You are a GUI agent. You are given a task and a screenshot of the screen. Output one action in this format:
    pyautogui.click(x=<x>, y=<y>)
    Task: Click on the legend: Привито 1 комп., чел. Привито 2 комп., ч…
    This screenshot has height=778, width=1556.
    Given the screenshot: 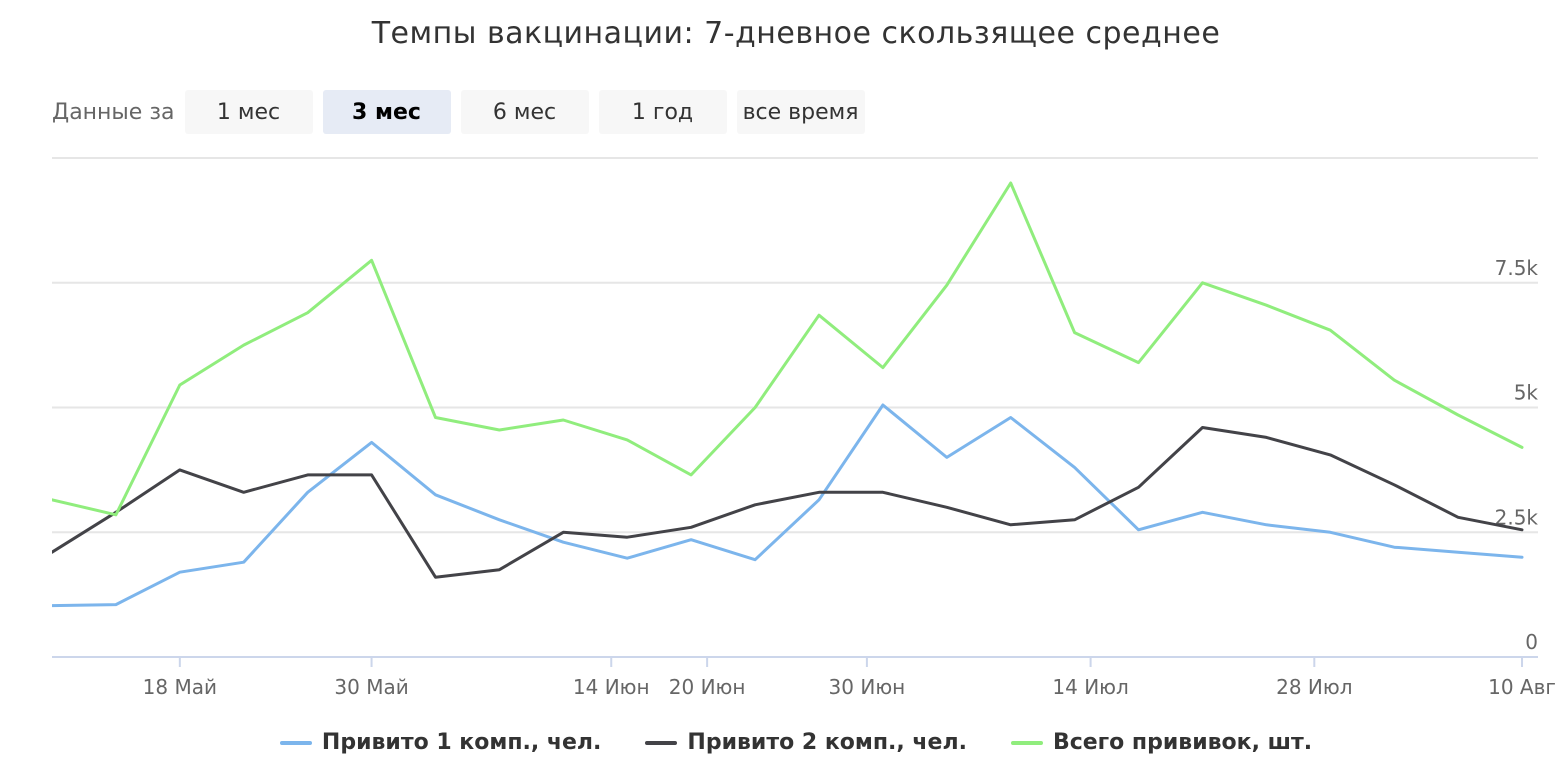 What is the action you would take?
    pyautogui.click(x=778, y=742)
    